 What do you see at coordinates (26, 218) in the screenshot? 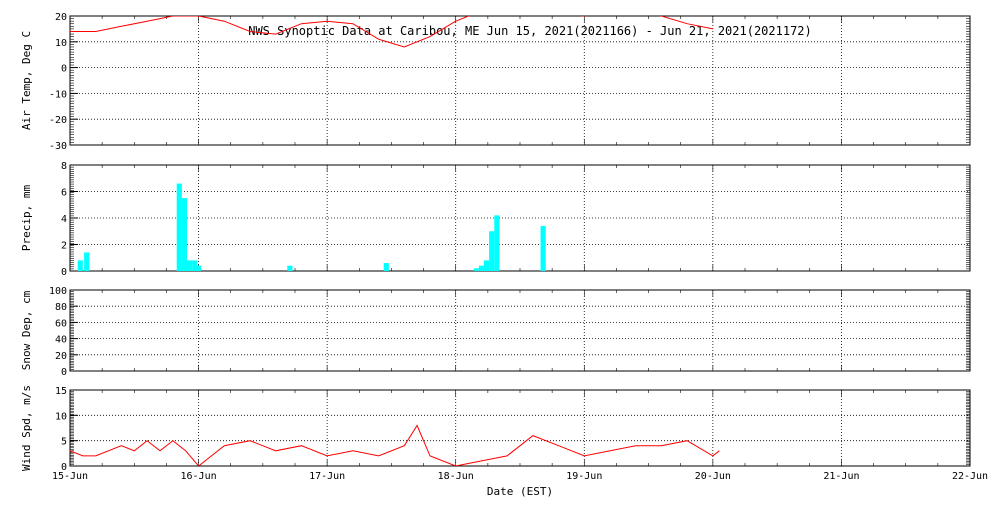
I see `y-axis-title: Precip, mm` at bounding box center [26, 218].